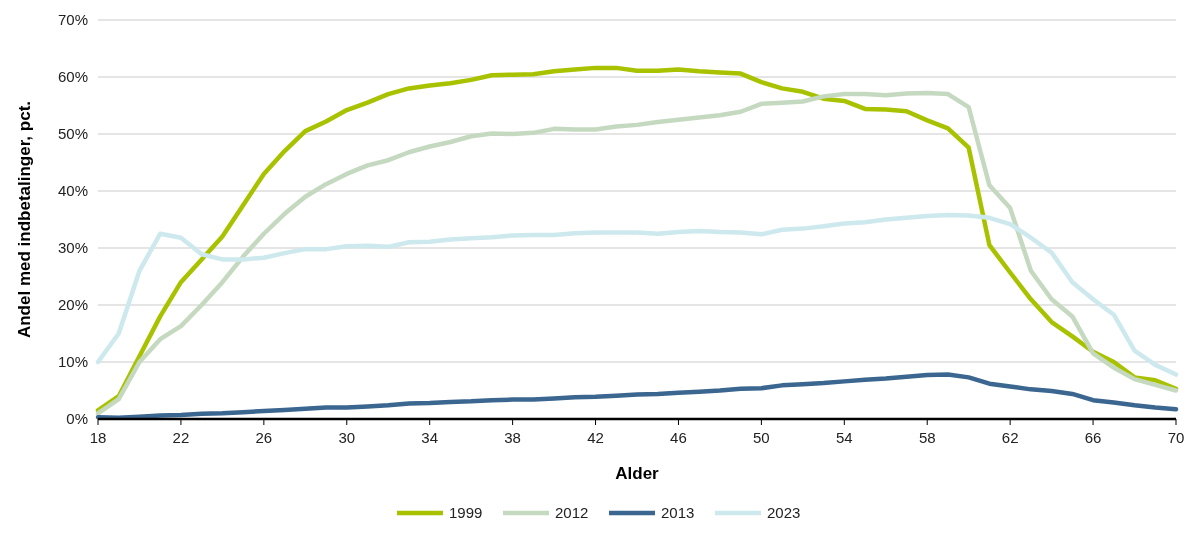  What do you see at coordinates (72, 134) in the screenshot?
I see `y-tick-label: 50%` at bounding box center [72, 134].